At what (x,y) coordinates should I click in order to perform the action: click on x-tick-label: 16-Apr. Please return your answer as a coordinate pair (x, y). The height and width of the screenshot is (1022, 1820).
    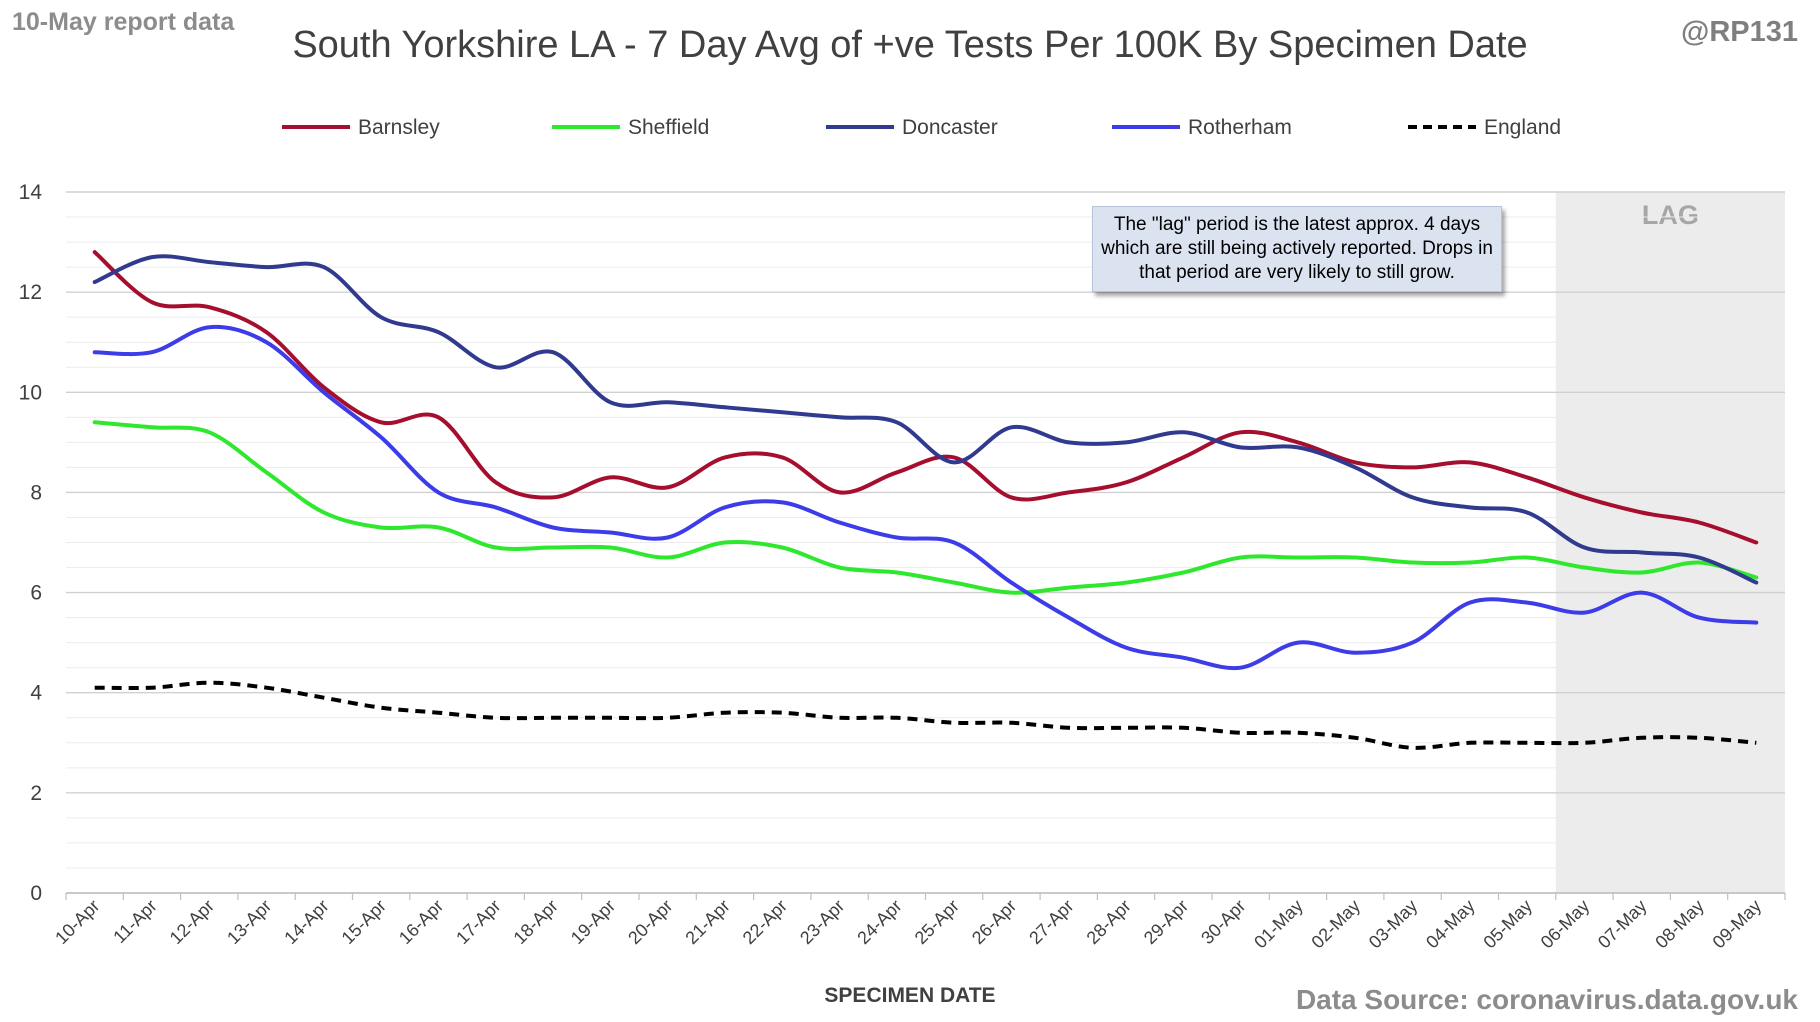
    Looking at the image, I should click on (421, 922).